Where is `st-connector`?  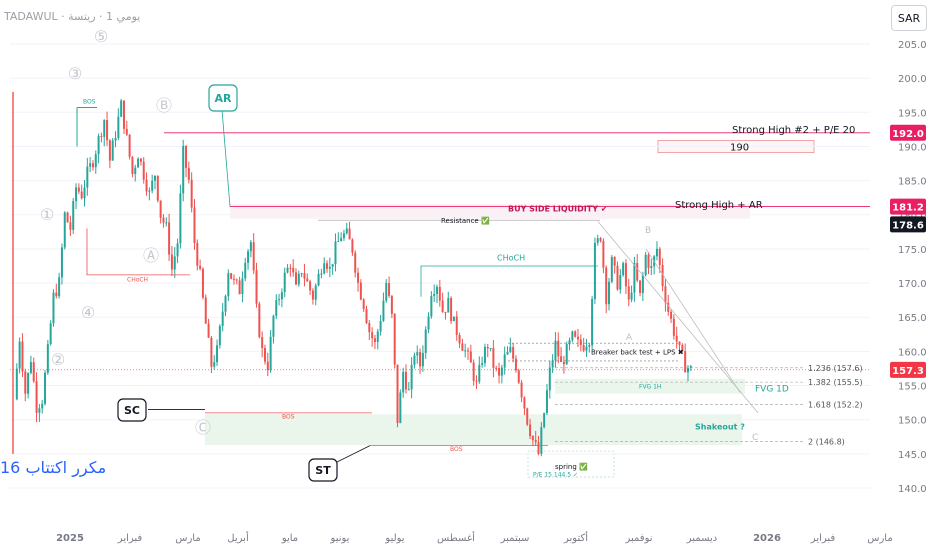
st-connector is located at coordinates (352, 454).